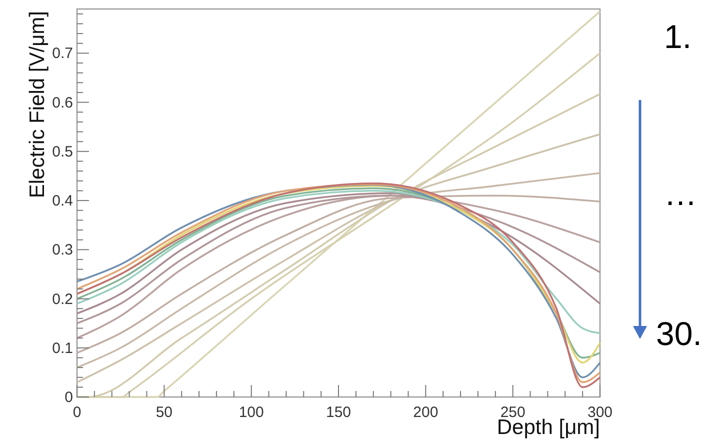  I want to click on y-tick-label: 0.6, so click(62, 103).